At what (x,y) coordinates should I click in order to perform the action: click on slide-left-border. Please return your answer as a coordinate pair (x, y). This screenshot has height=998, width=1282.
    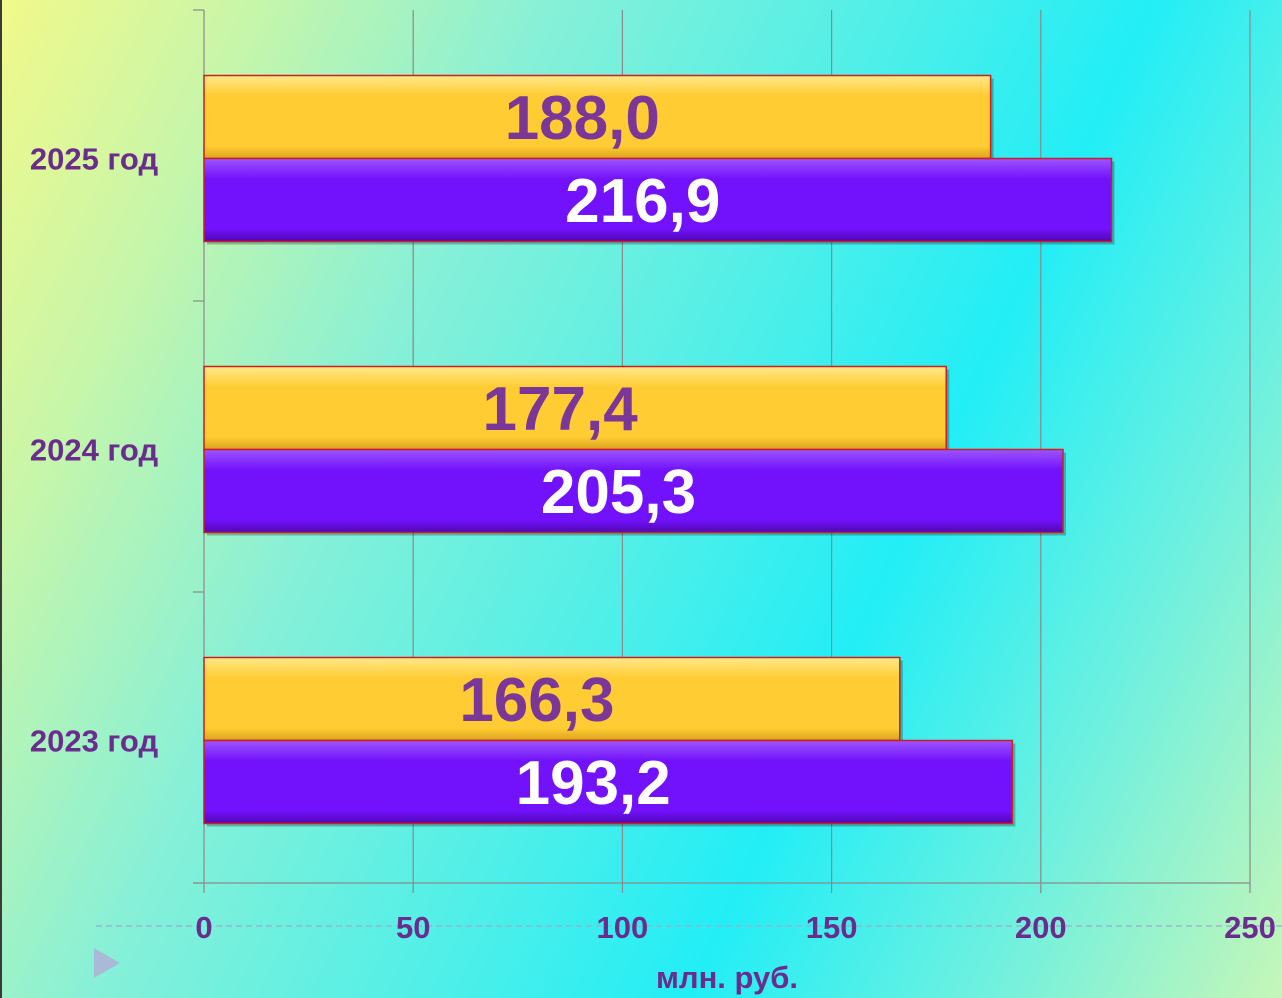
    Looking at the image, I should click on (1, 499).